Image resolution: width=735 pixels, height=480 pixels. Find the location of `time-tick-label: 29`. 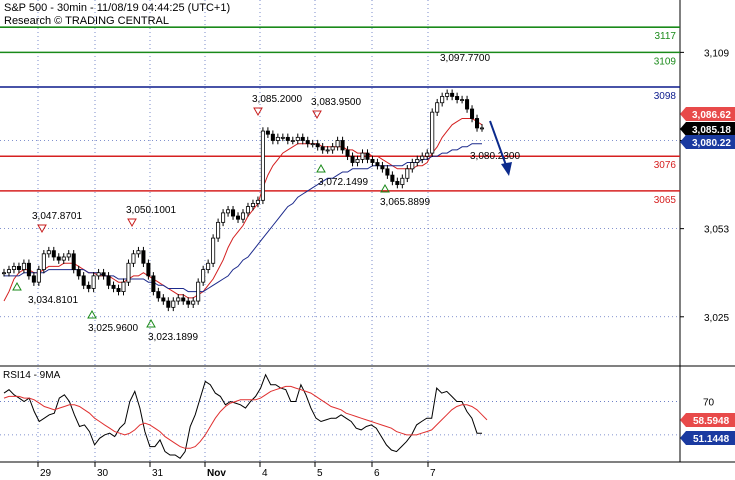

time-tick-label: 29 is located at coordinates (46, 473).